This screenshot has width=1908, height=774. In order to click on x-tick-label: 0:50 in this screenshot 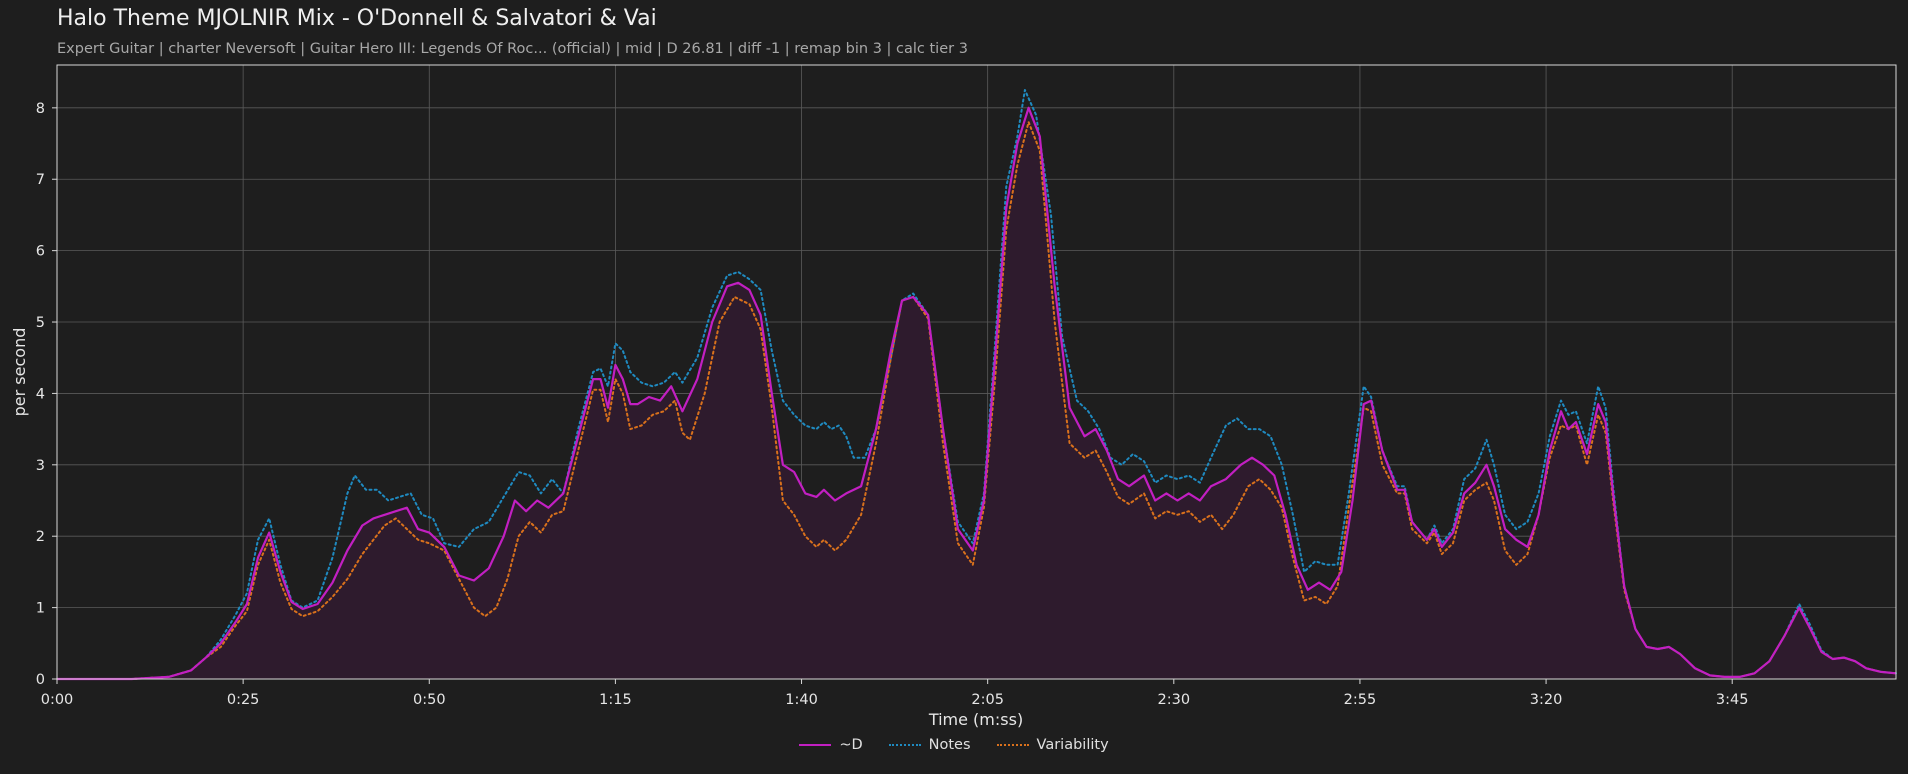, I will do `click(429, 700)`.